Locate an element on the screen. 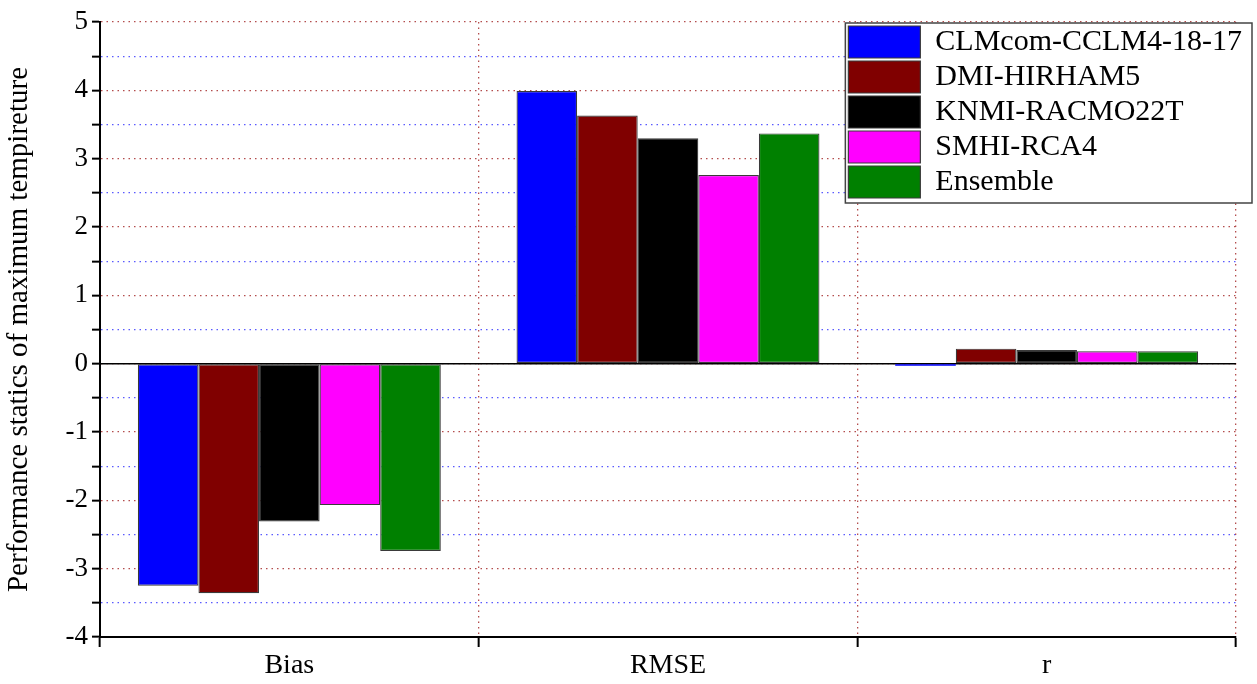 This screenshot has height=684, width=1257. y-tick-label: 4 is located at coordinates (81, 88).